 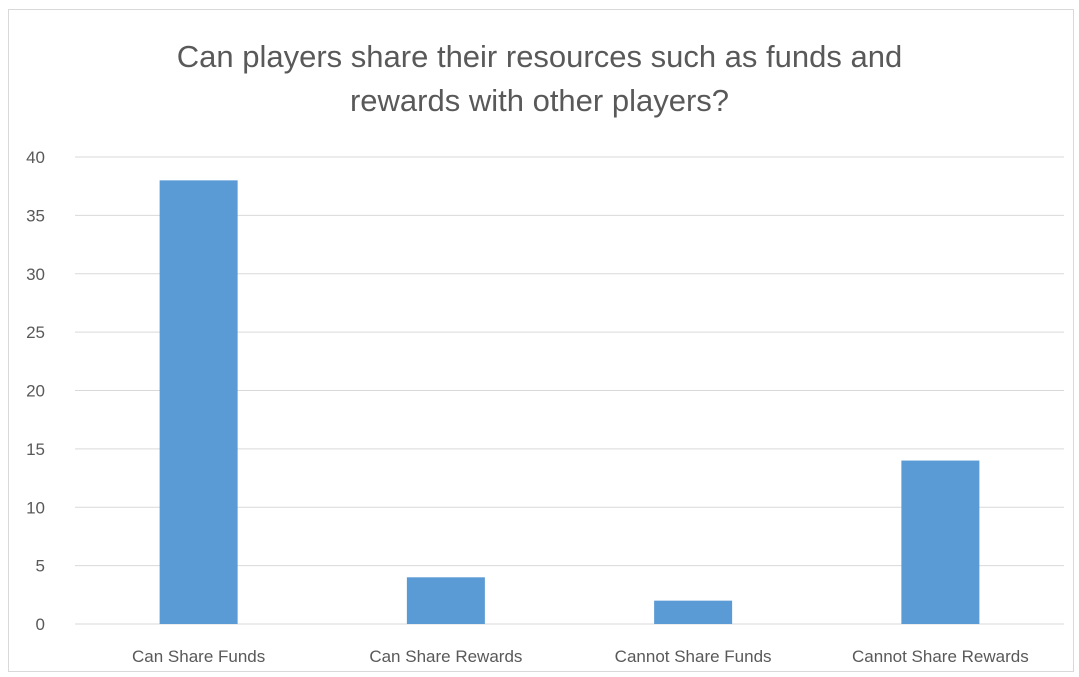 I want to click on y-tick-label-25: 25, so click(x=35, y=332).